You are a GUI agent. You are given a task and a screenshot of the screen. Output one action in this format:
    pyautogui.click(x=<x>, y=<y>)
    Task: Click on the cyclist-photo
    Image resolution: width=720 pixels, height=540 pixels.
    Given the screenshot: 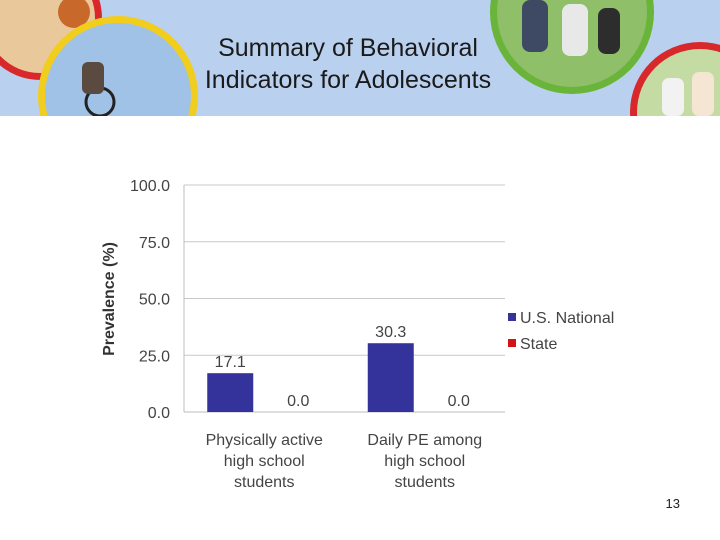 What is the action you would take?
    pyautogui.click(x=118, y=69)
    